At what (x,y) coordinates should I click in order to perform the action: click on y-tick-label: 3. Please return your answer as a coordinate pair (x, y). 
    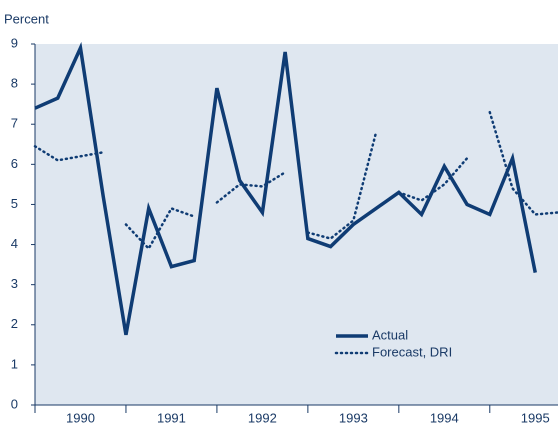
    Looking at the image, I should click on (14, 283).